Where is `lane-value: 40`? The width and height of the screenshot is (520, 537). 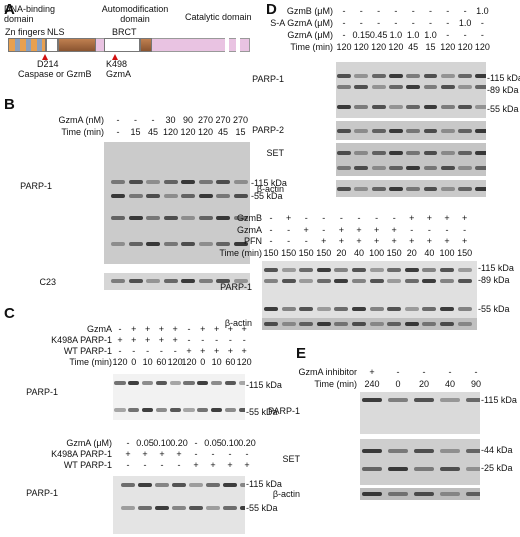 lane-value: 40 is located at coordinates (450, 384).